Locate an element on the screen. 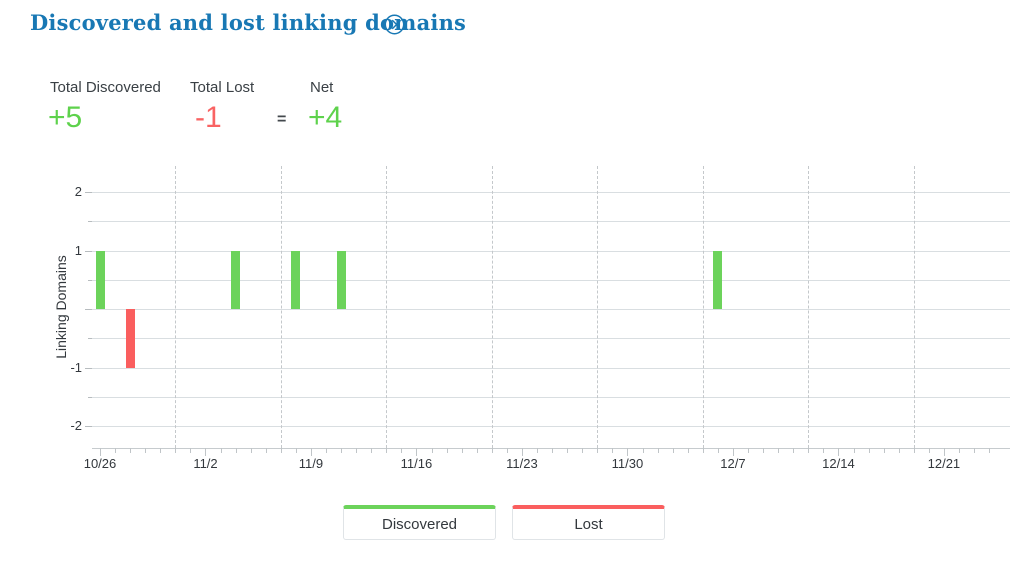  circled-chevron-right-icon is located at coordinates (394, 24).